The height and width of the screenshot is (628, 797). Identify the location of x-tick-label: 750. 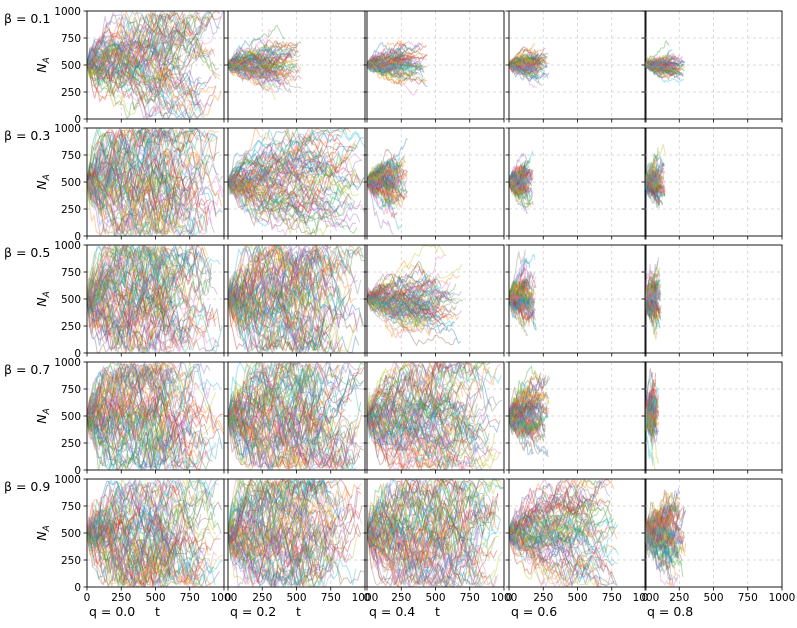
(470, 598).